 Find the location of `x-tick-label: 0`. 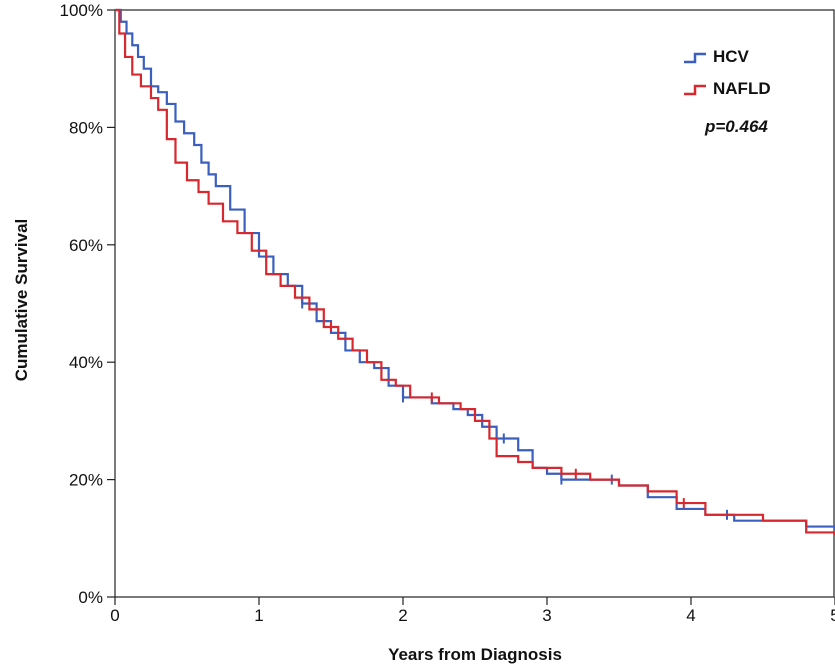

x-tick-label: 0 is located at coordinates (114, 615).